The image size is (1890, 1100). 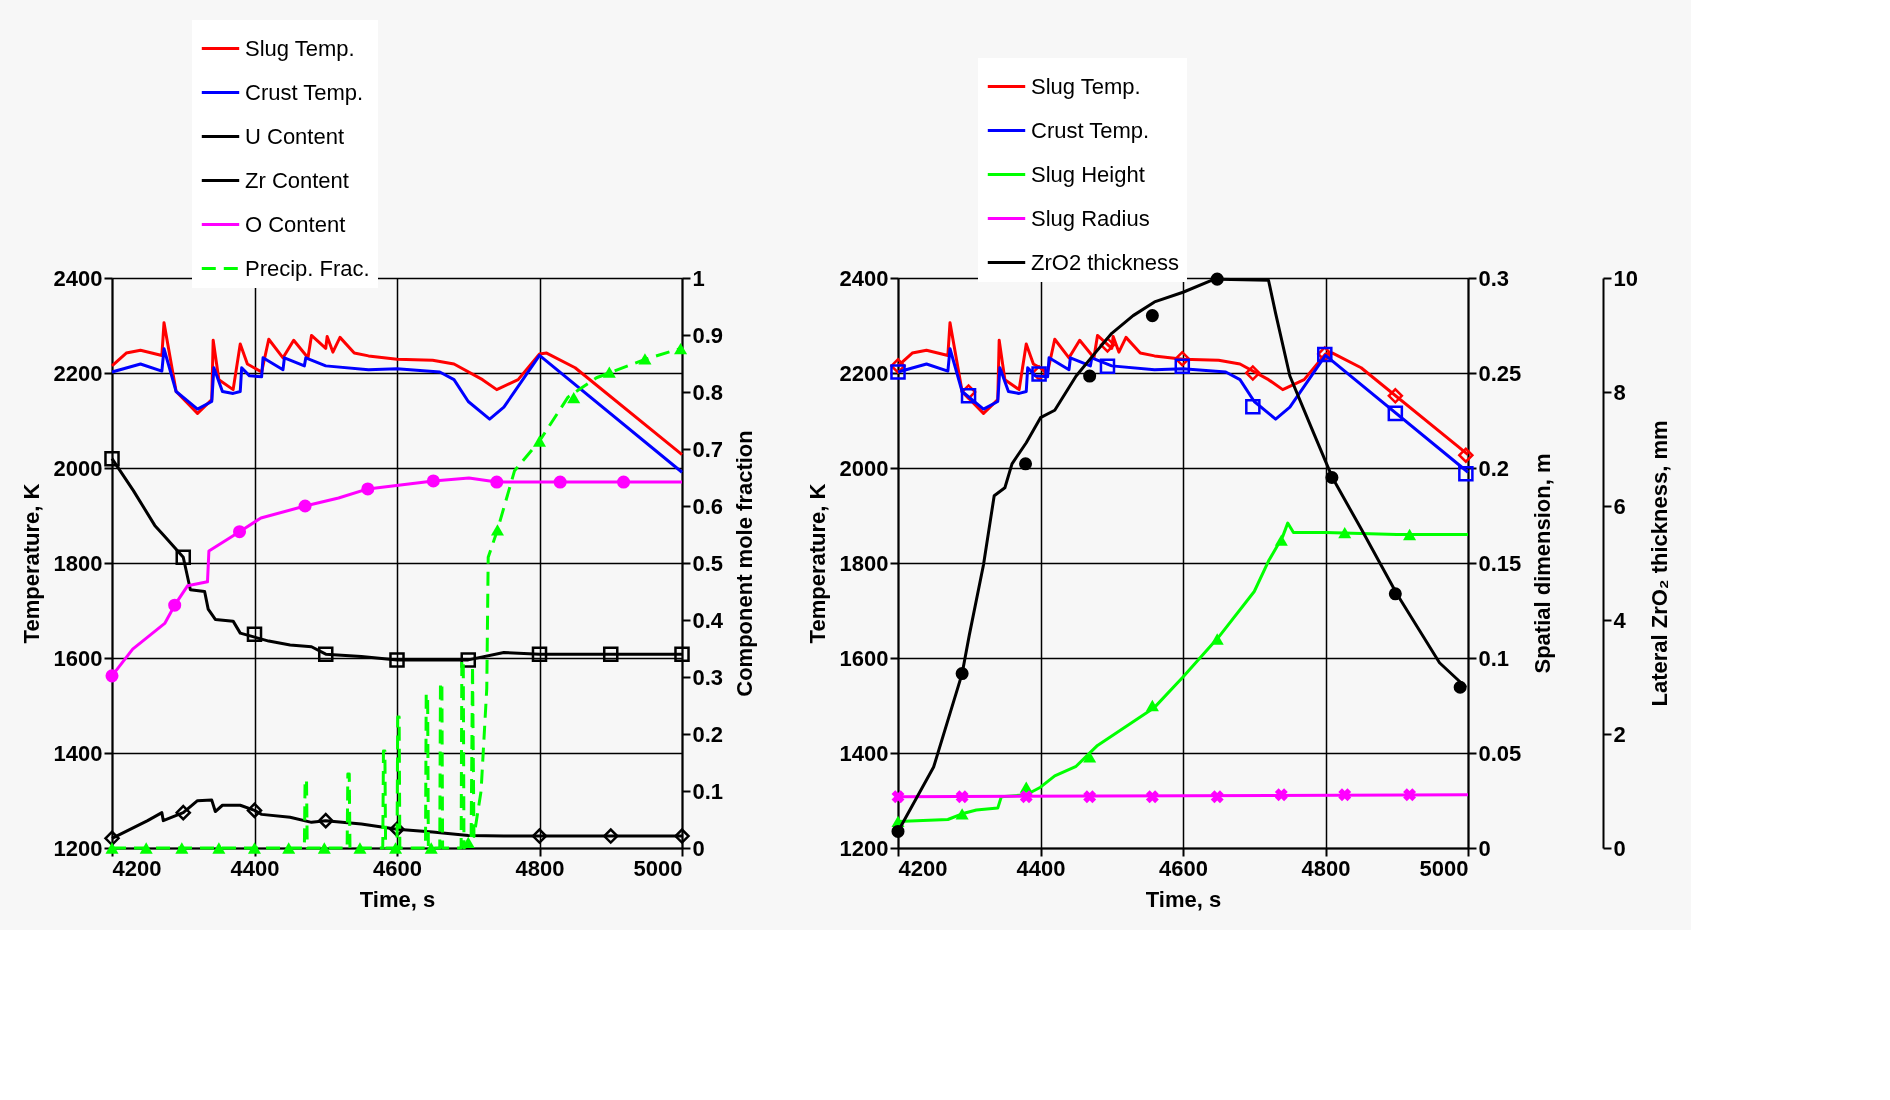 What do you see at coordinates (708, 335) in the screenshot?
I see `y2-tick-label: 0.9` at bounding box center [708, 335].